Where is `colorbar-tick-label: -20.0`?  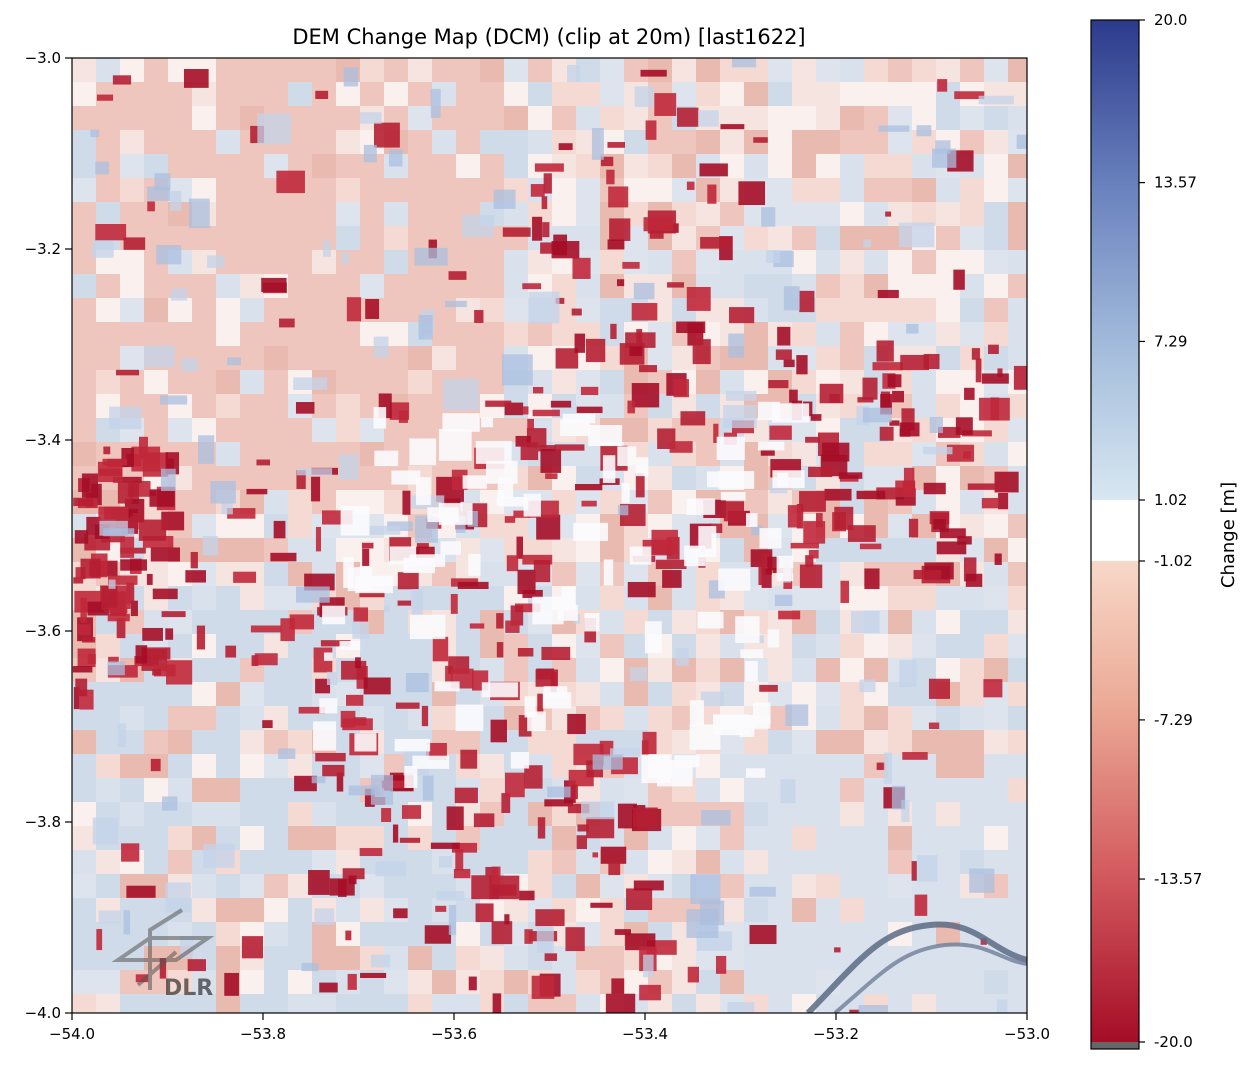
colorbar-tick-label: -20.0 is located at coordinates (1173, 1042).